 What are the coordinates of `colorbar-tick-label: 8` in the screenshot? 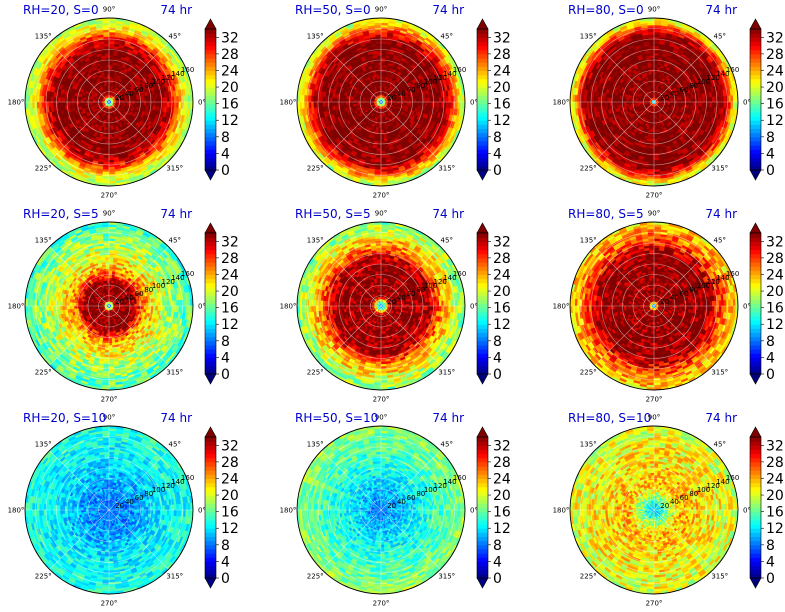 It's located at (225, 138).